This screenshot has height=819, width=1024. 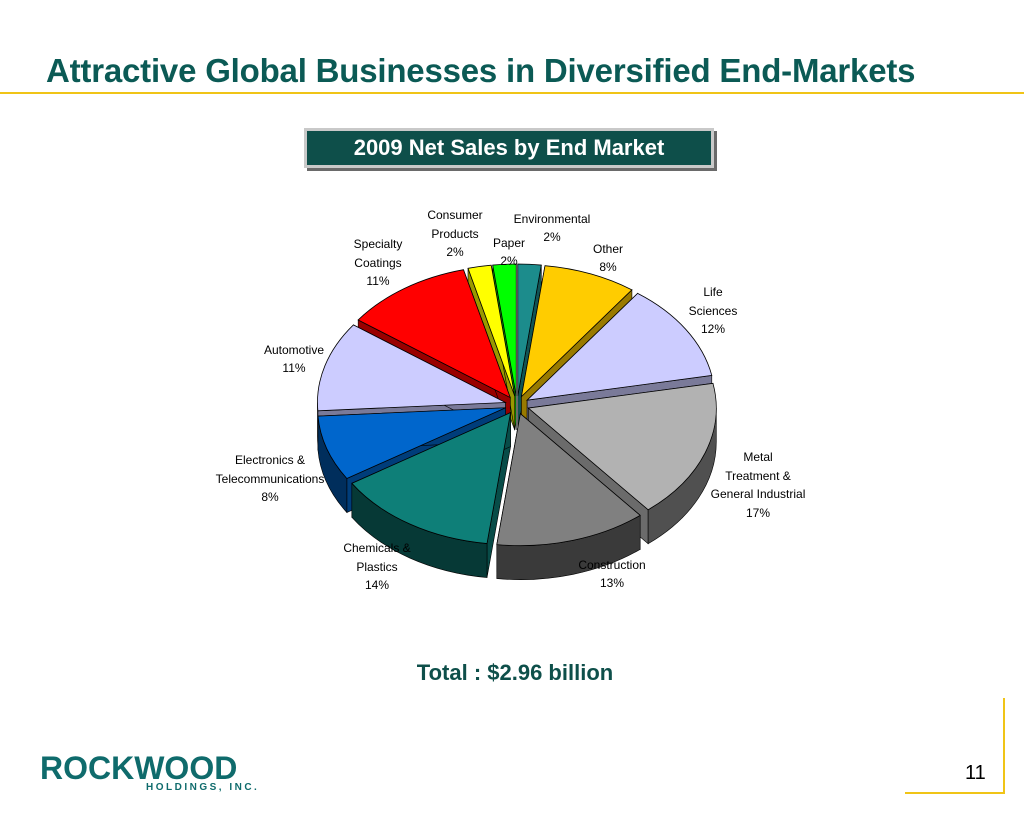 What do you see at coordinates (378, 244) in the screenshot?
I see `slice-label-line: Specialty` at bounding box center [378, 244].